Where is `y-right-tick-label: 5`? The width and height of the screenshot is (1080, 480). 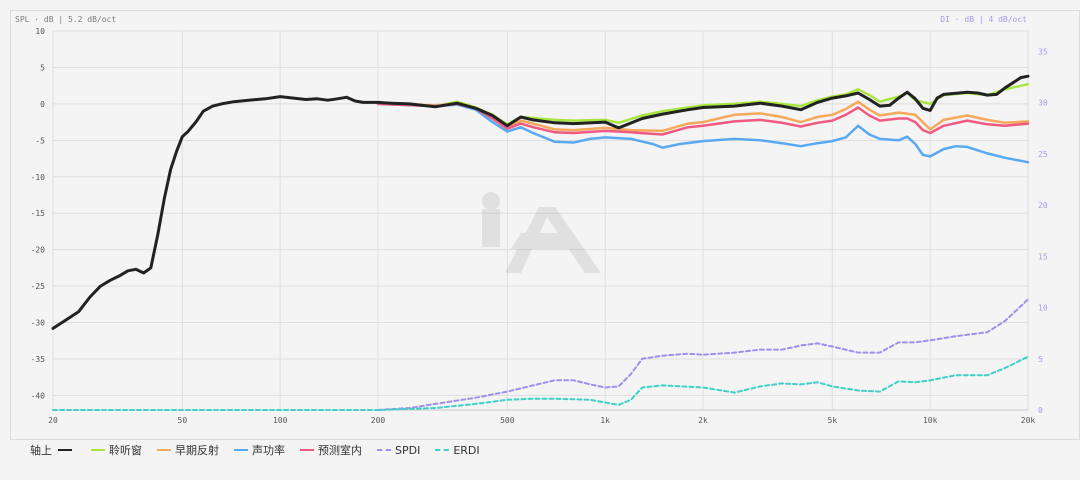
y-right-tick-label: 5 is located at coordinates (1040, 359).